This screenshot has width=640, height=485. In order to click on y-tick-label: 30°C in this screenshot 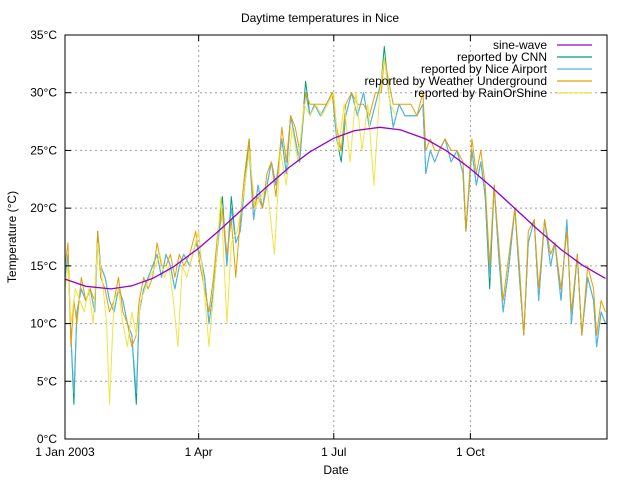, I will do `click(43, 93)`.